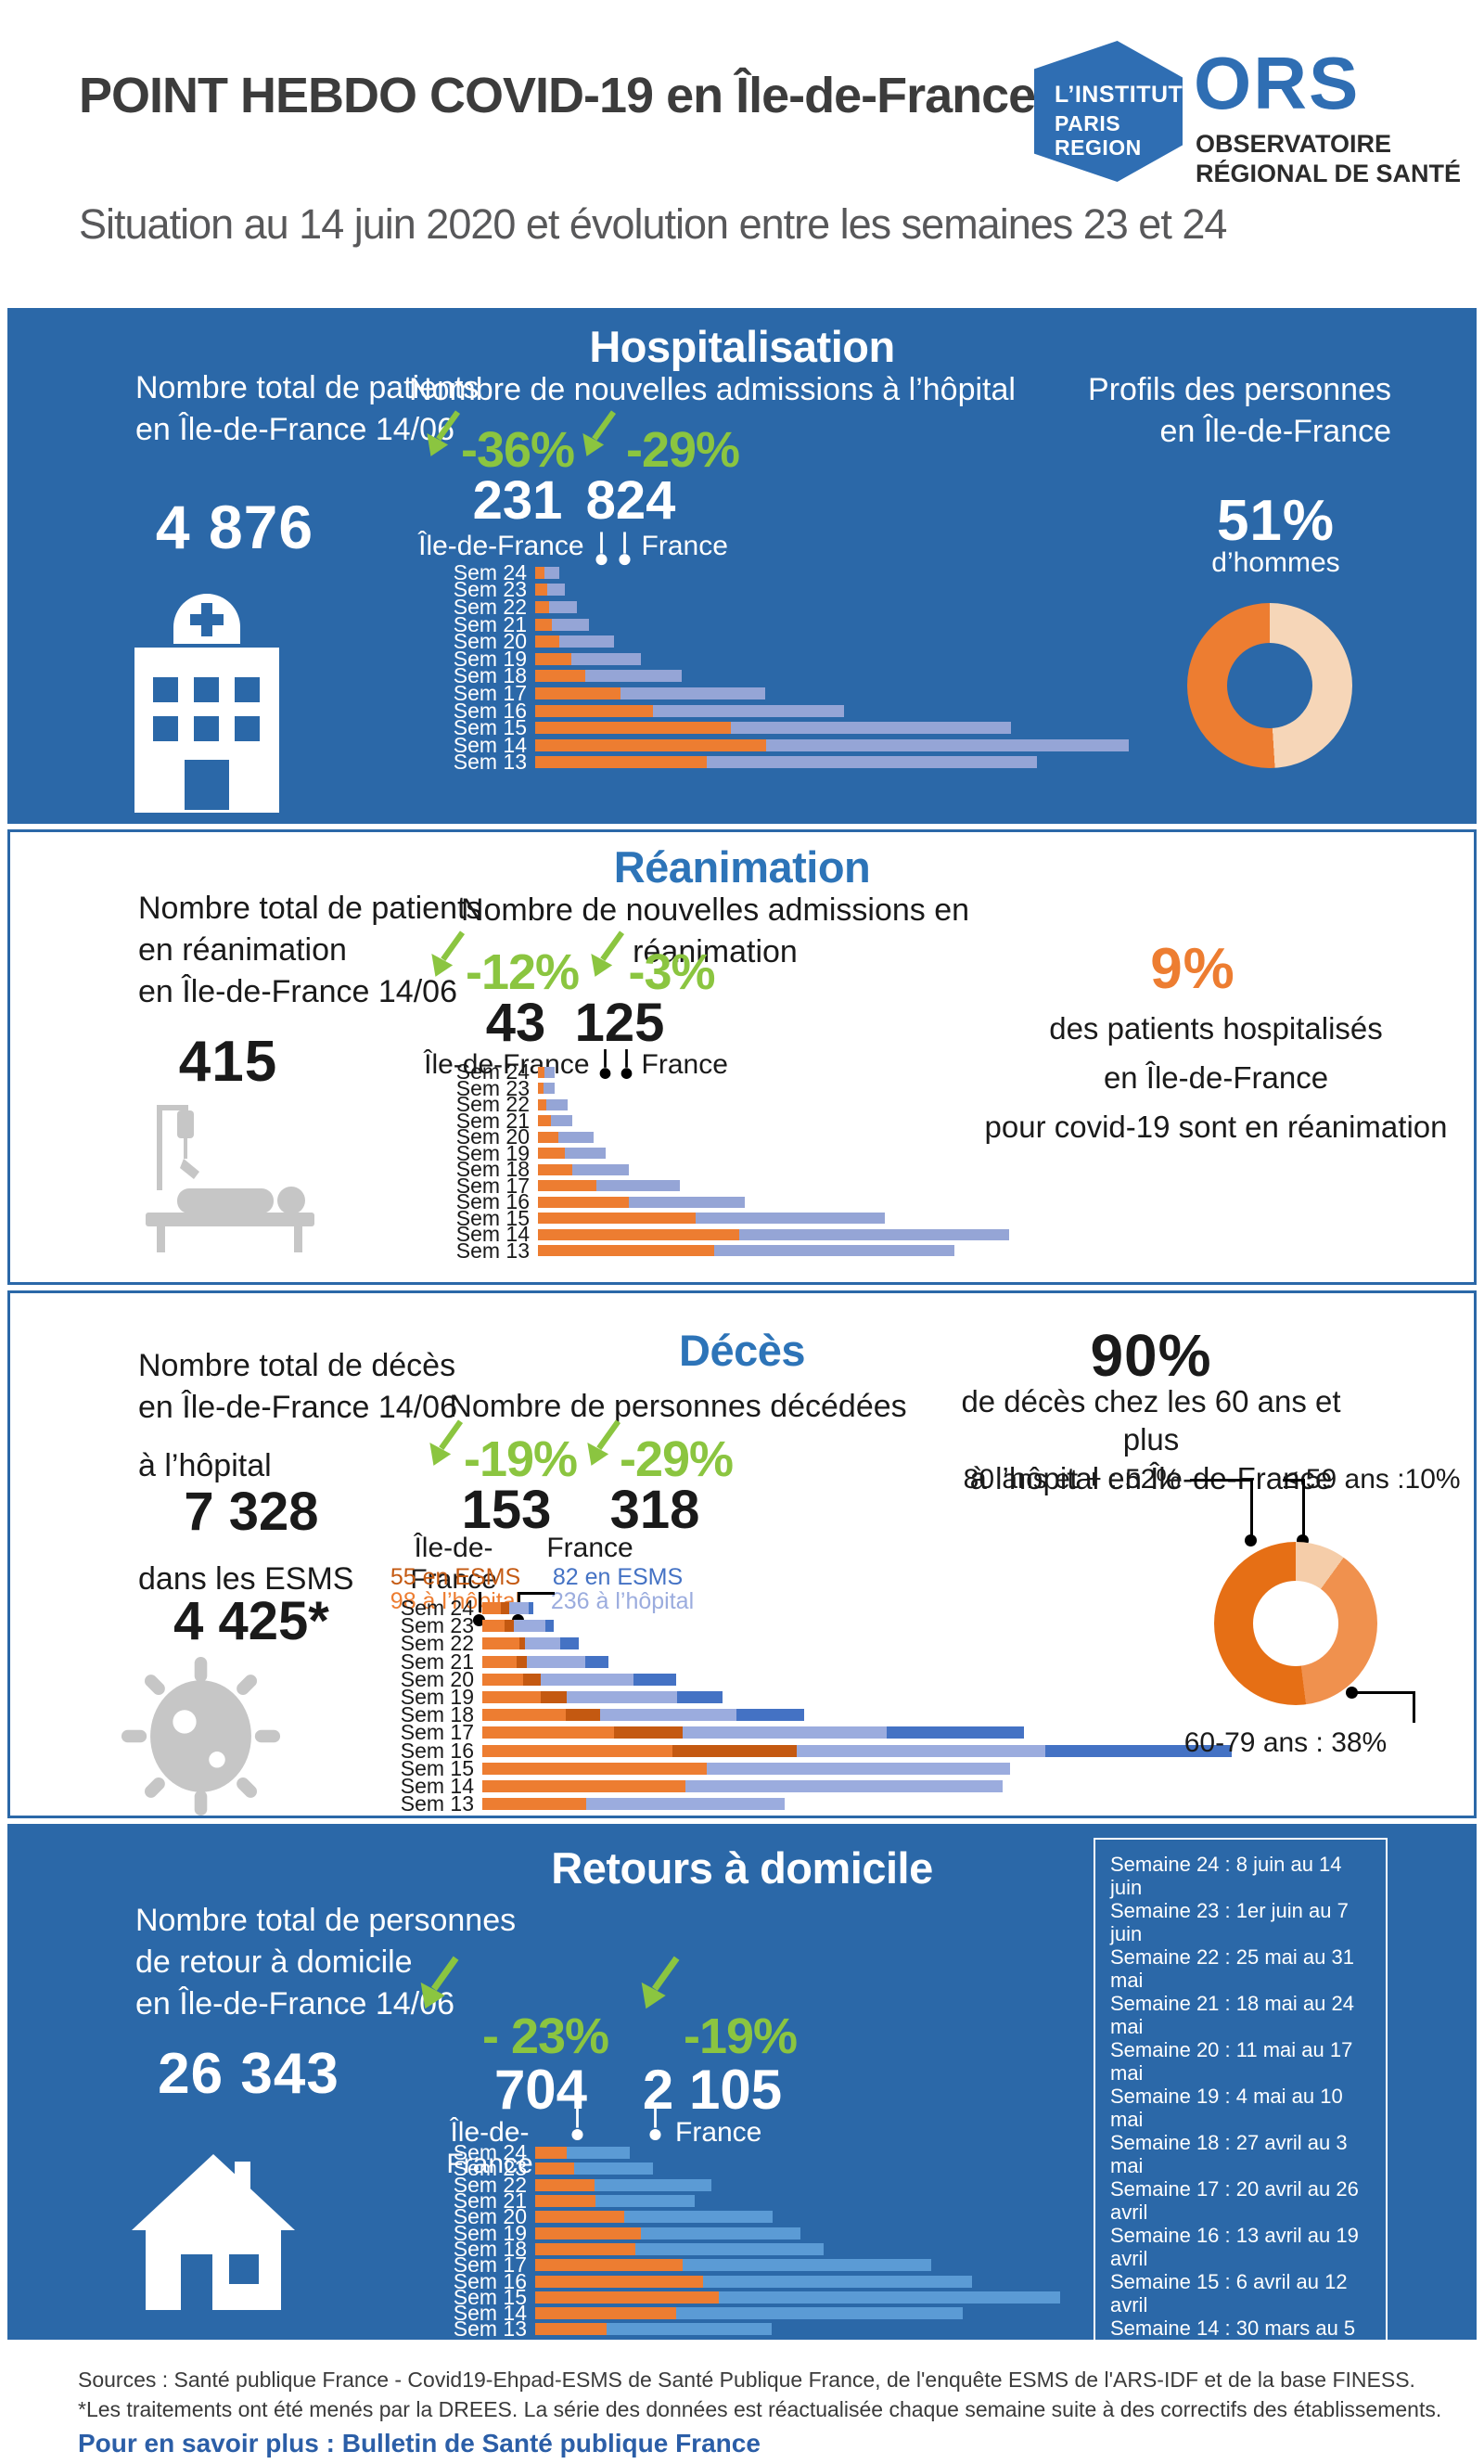 Image resolution: width=1484 pixels, height=2464 pixels. I want to click on deces-mid-heading: Nombre de personnes décédées, so click(678, 1406).